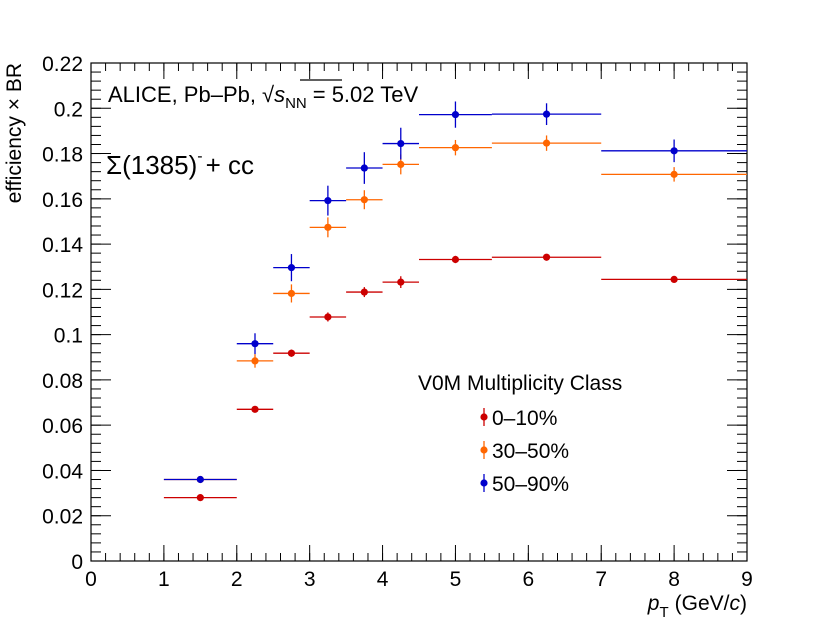 The image size is (830, 624). What do you see at coordinates (164, 579) in the screenshot?
I see `x-tick-label: 1` at bounding box center [164, 579].